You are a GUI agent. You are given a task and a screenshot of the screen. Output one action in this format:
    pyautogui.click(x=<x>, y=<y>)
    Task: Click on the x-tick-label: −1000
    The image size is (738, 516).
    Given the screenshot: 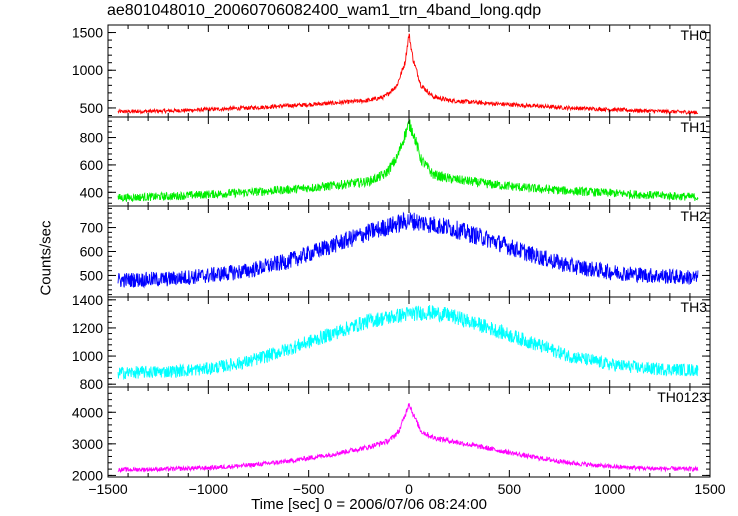 What is the action you would take?
    pyautogui.click(x=209, y=489)
    